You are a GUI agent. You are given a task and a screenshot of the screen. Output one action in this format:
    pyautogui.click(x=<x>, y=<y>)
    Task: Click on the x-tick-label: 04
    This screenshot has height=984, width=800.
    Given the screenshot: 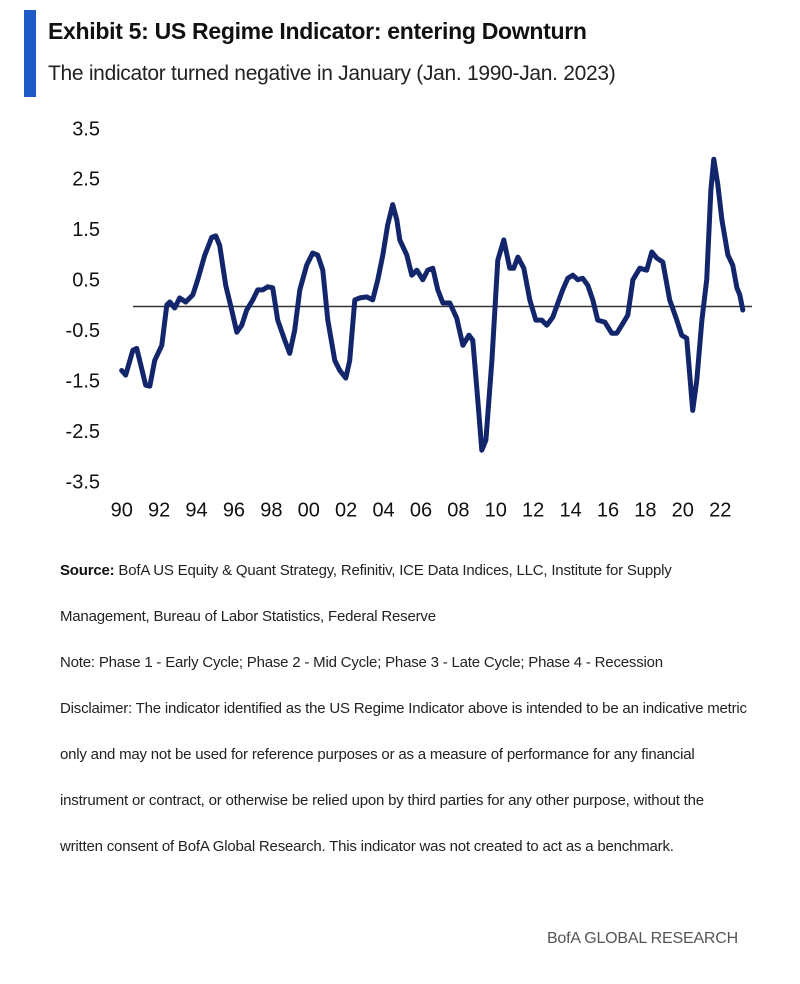 What is the action you would take?
    pyautogui.click(x=383, y=510)
    